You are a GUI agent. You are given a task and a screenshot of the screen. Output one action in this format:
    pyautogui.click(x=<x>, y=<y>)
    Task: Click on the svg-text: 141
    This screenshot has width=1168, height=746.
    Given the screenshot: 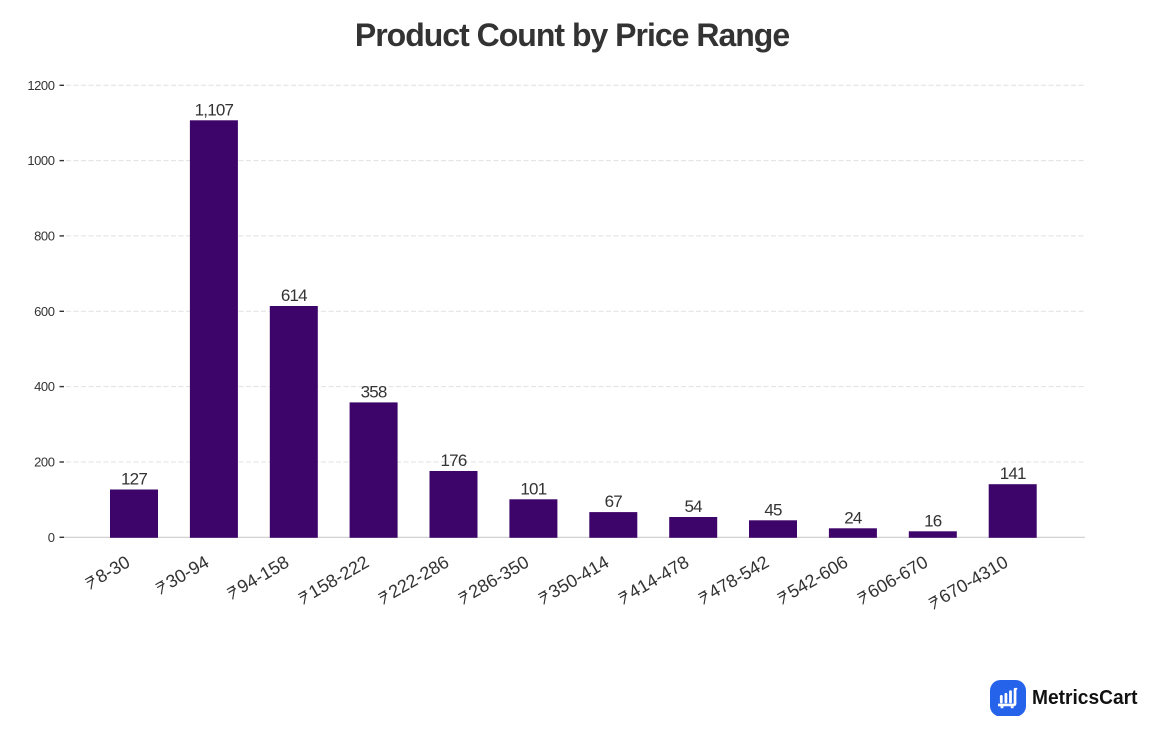 What is the action you would take?
    pyautogui.click(x=1013, y=473)
    